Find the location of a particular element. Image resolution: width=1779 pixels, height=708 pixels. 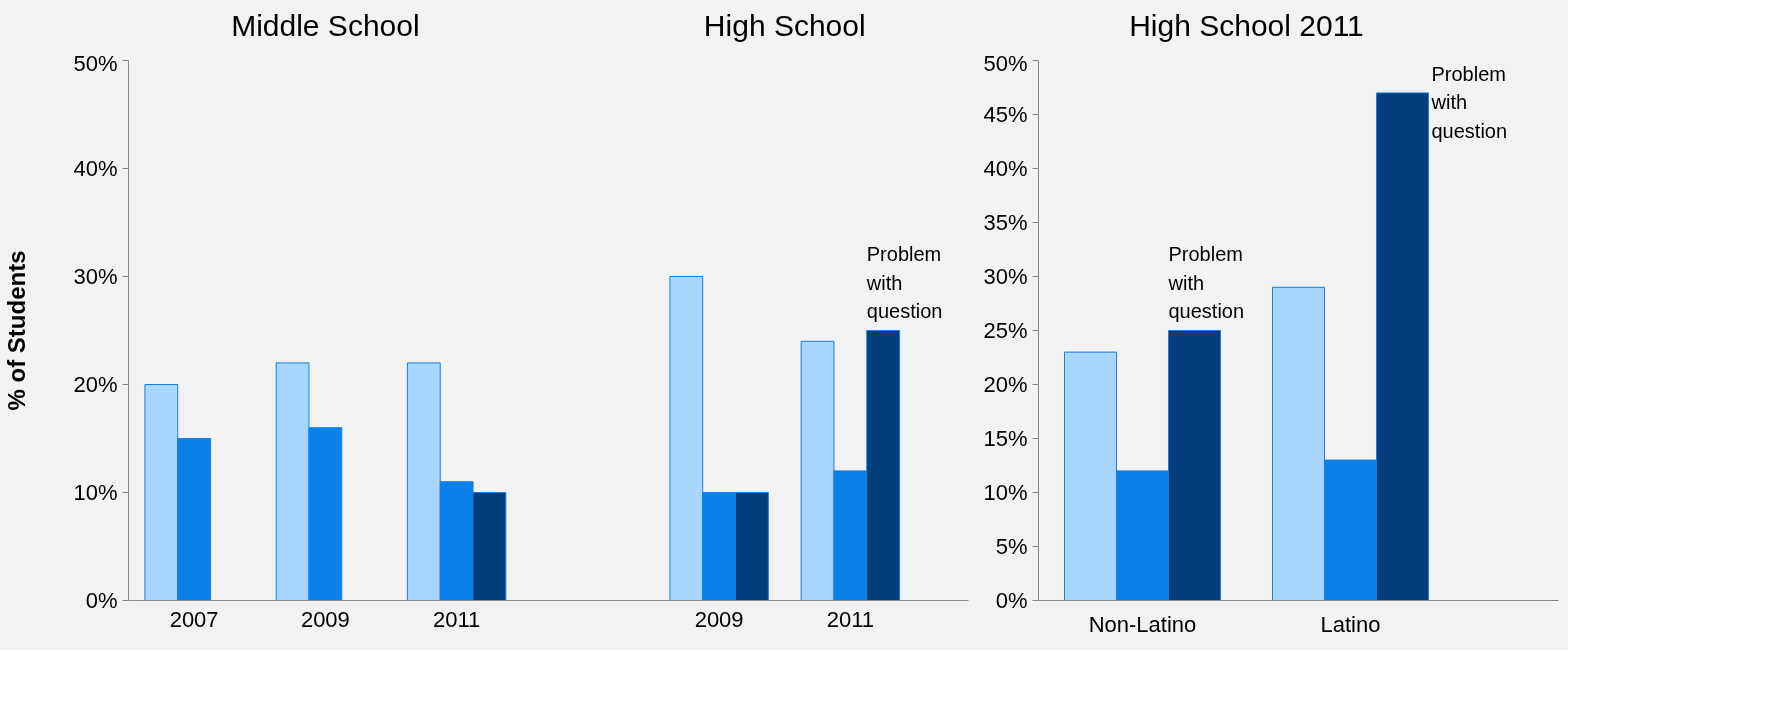

x-tick-label: 2007 is located at coordinates (194, 619).